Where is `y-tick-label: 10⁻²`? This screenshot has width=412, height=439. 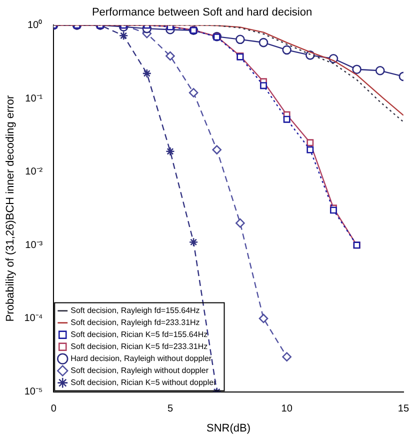
y-tick-label: 10⁻² is located at coordinates (34, 172).